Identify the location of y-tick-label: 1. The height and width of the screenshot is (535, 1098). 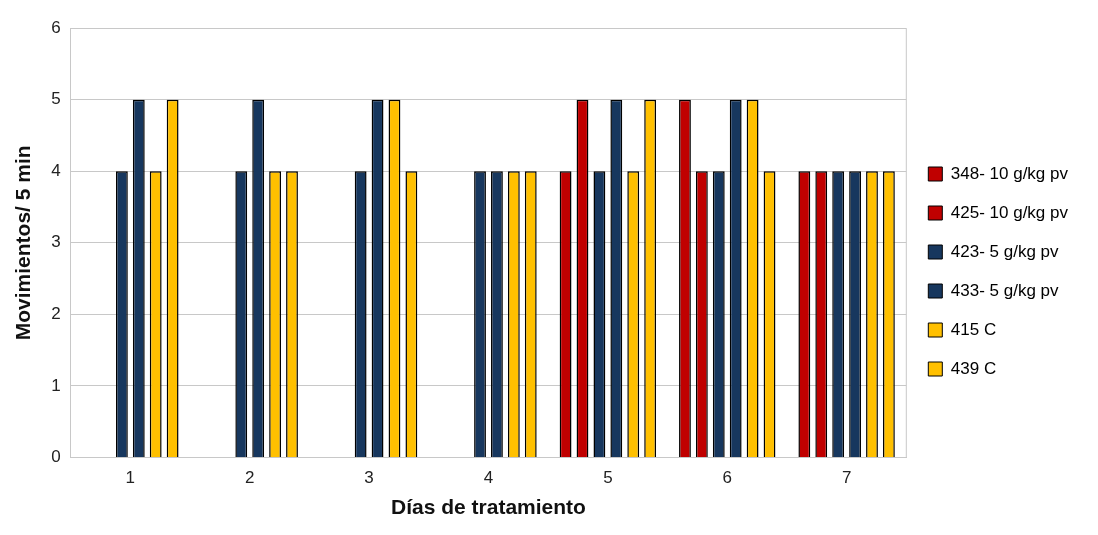
(56, 385).